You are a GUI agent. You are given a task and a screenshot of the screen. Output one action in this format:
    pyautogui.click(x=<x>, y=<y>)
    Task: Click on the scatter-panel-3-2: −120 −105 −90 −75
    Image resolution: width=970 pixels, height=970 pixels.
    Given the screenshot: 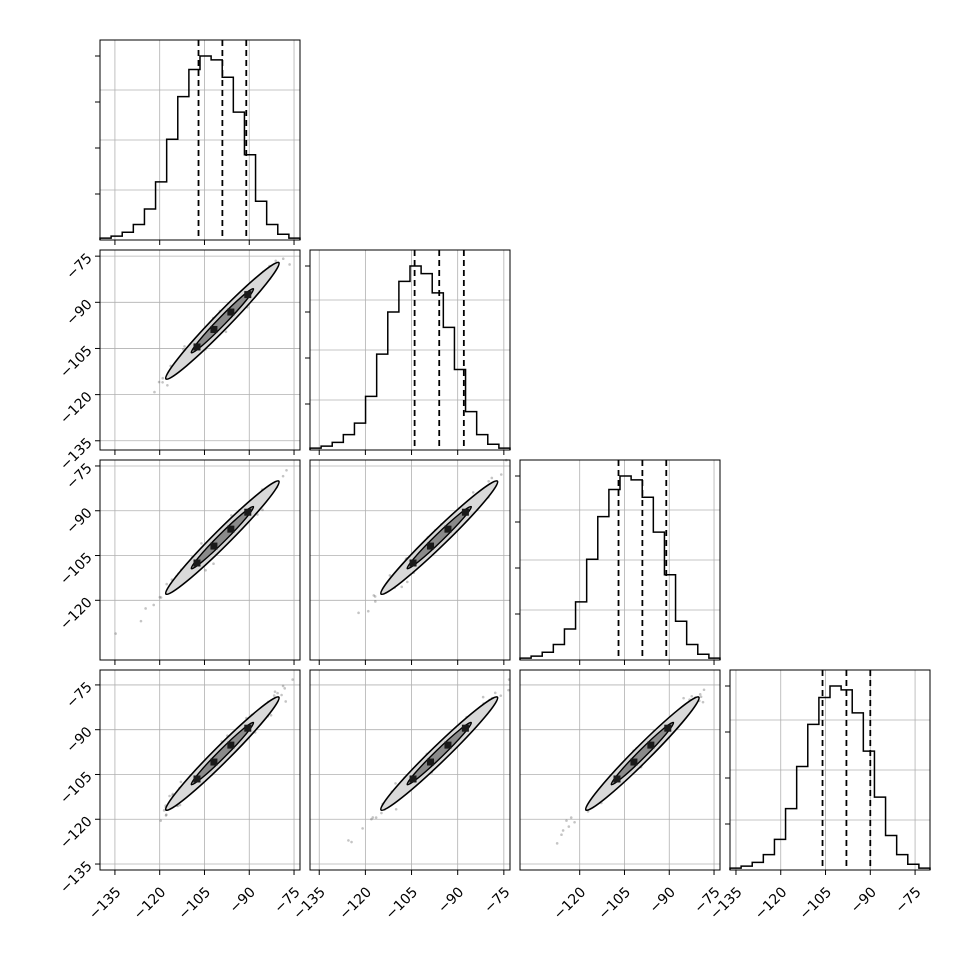 What is the action you would take?
    pyautogui.click(x=621, y=796)
    